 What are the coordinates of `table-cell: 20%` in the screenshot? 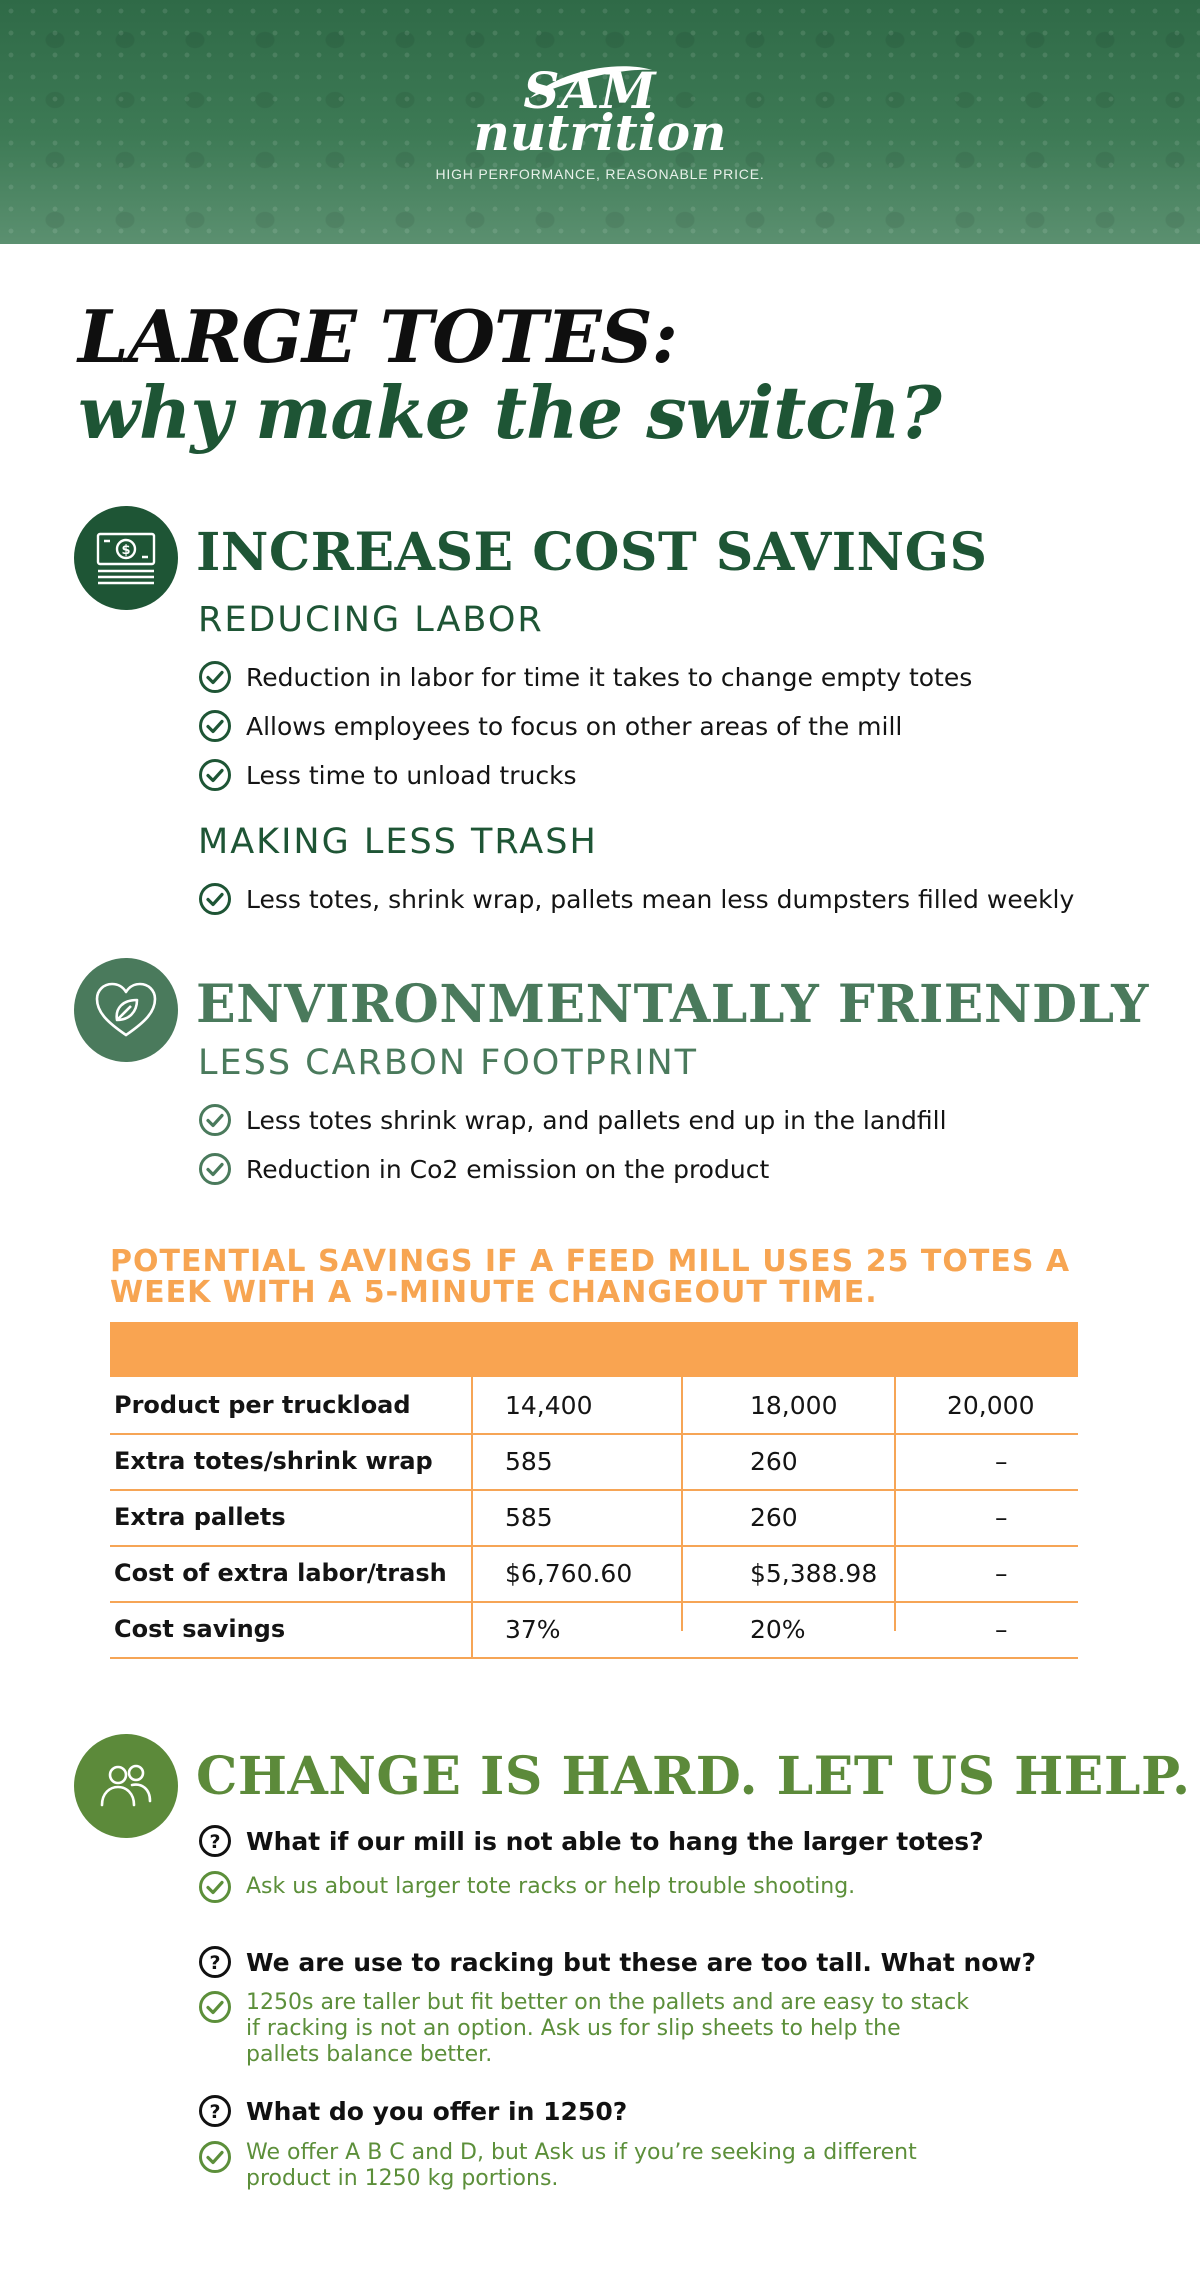 It's located at (778, 1629).